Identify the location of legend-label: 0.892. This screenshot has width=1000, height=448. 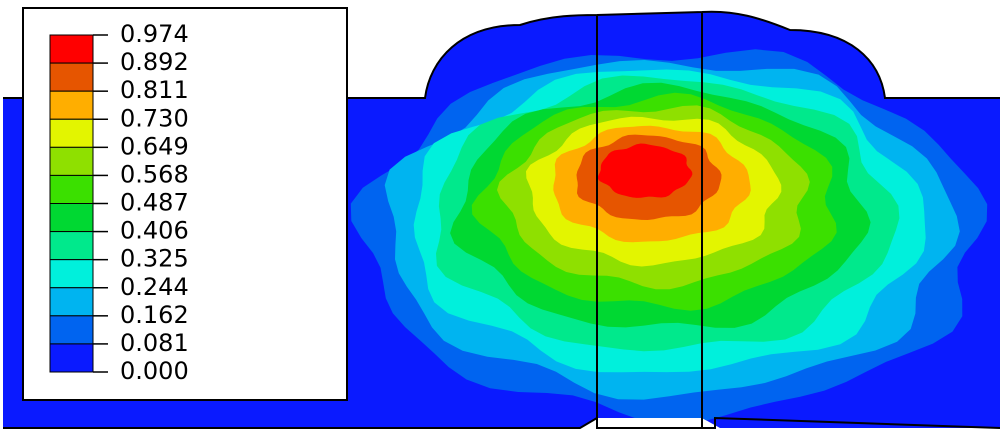
(154, 62).